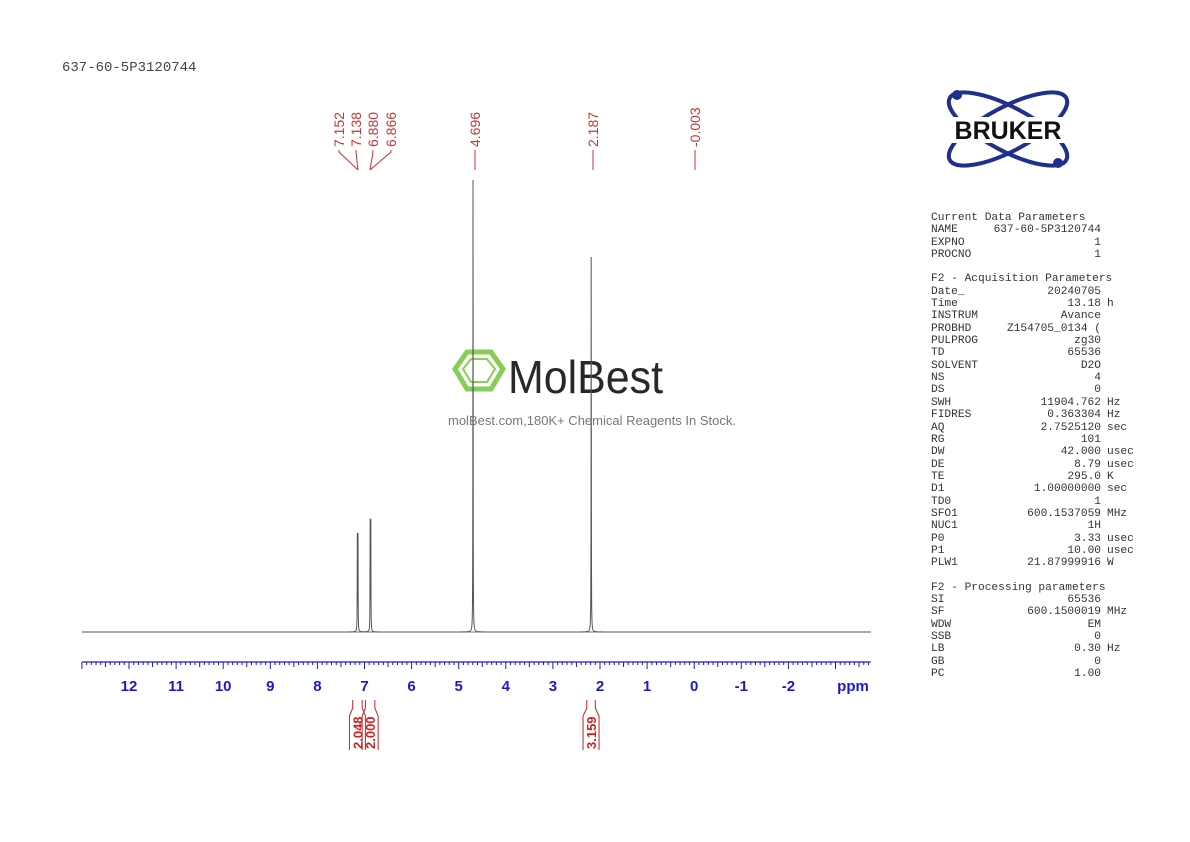  What do you see at coordinates (1084, 599) in the screenshot?
I see `parameter-value: 65536` at bounding box center [1084, 599].